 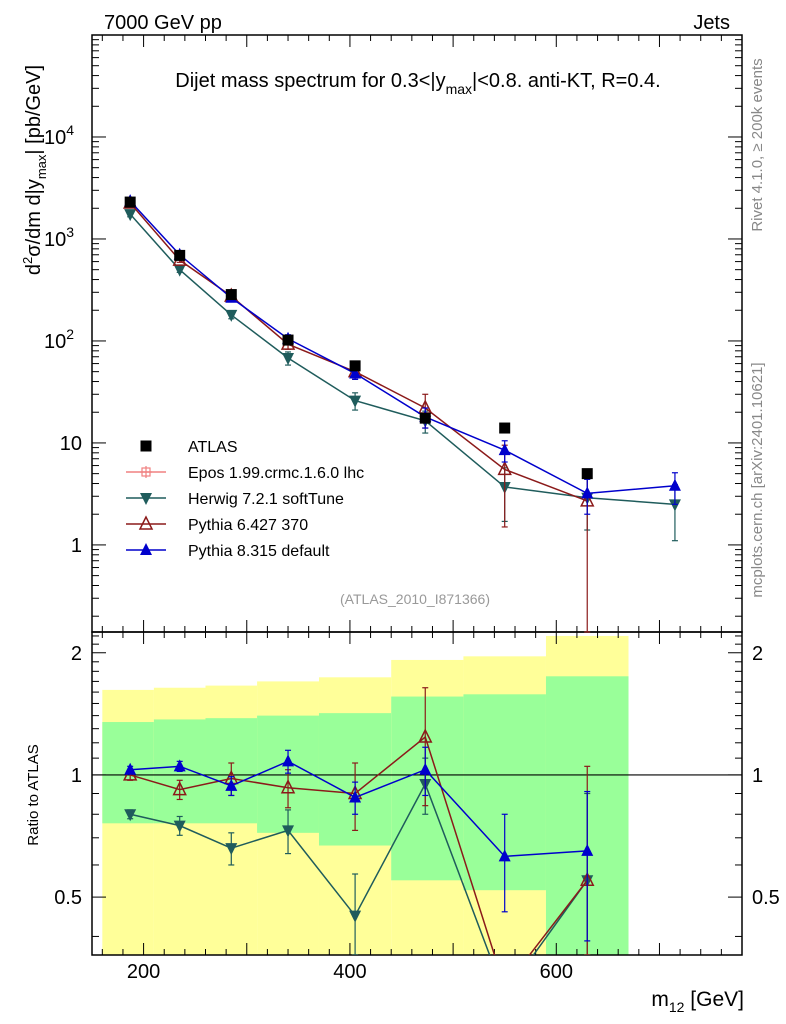 I want to click on ratio-y-tick-label-right: 2, so click(x=757, y=654).